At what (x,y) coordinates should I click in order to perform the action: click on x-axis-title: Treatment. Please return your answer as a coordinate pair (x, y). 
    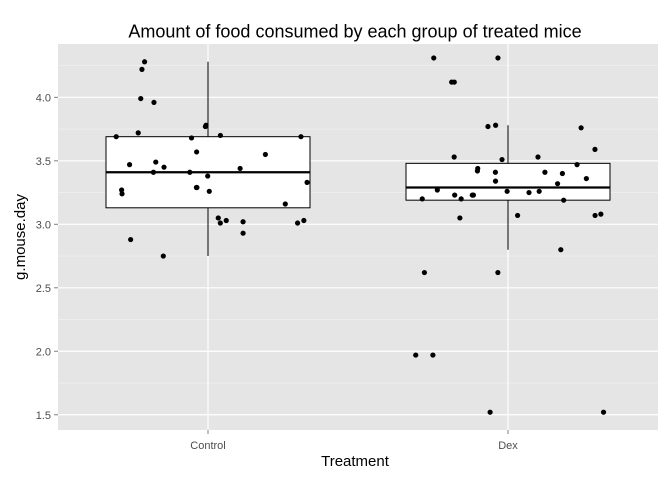
    Looking at the image, I should click on (355, 461).